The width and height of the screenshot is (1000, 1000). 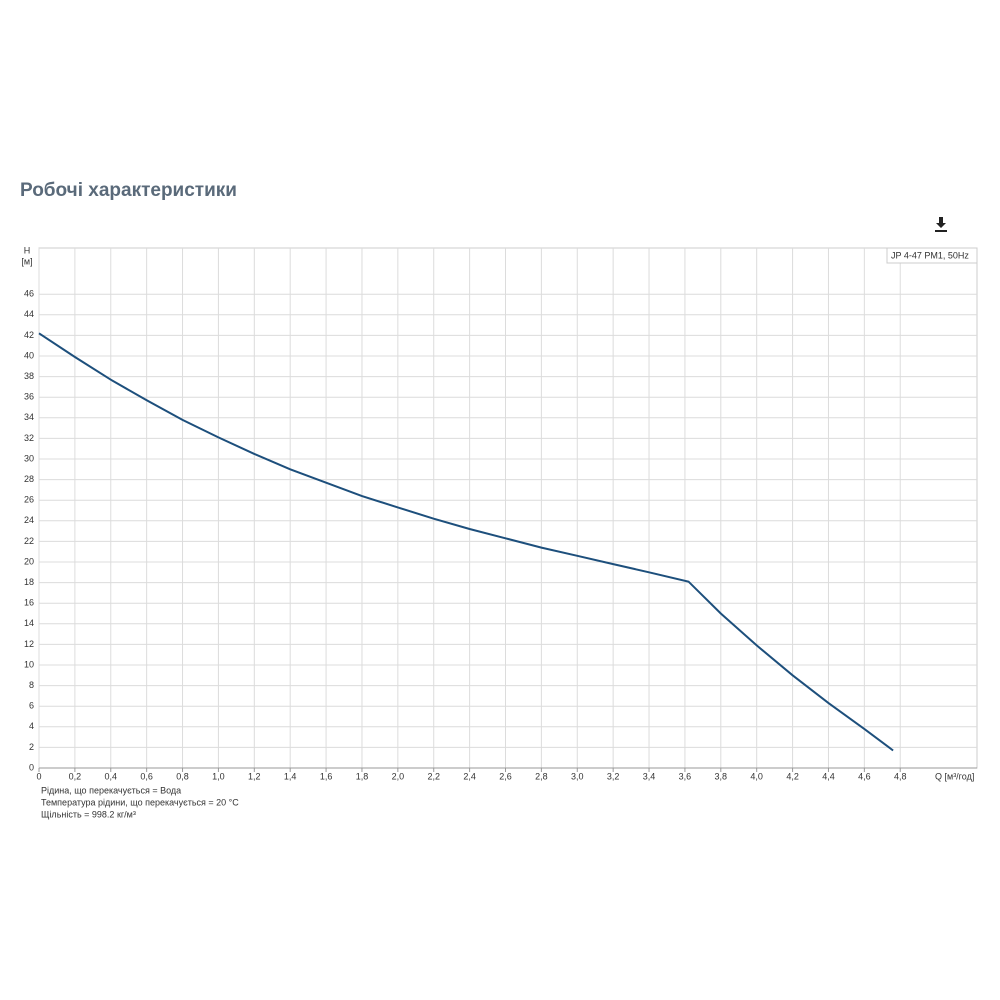 What do you see at coordinates (146, 776) in the screenshot?
I see `x-tick-label: 0,6` at bounding box center [146, 776].